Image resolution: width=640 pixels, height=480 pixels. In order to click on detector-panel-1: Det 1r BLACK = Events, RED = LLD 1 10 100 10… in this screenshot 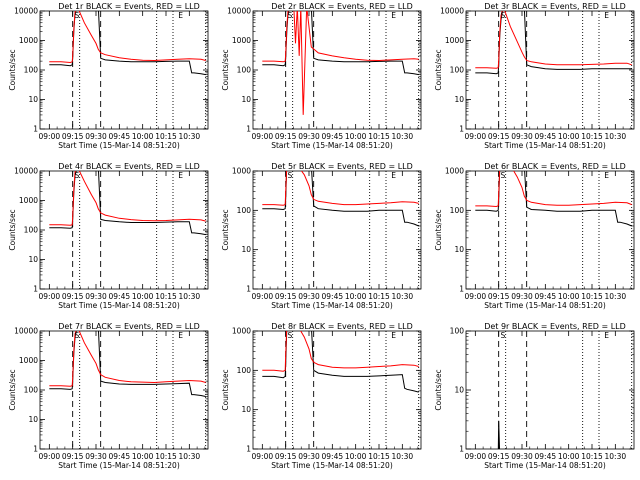, I will do `click(106, 80)`.